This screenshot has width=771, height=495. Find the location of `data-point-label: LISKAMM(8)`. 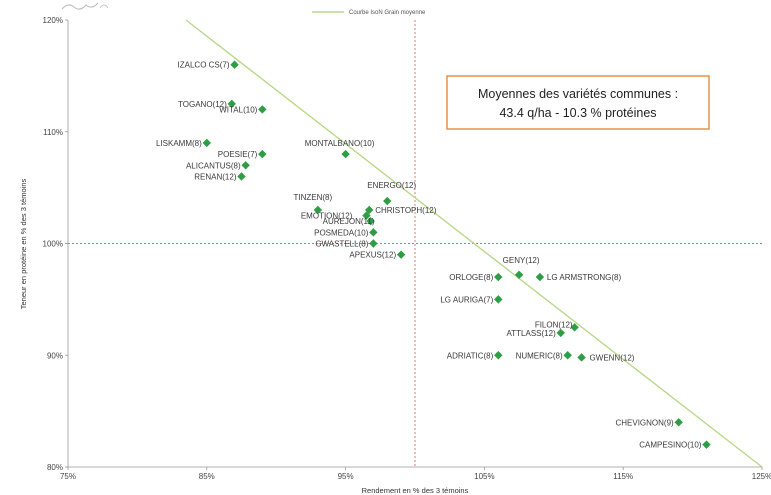

data-point-label: LISKAMM(8) is located at coordinates (179, 143).